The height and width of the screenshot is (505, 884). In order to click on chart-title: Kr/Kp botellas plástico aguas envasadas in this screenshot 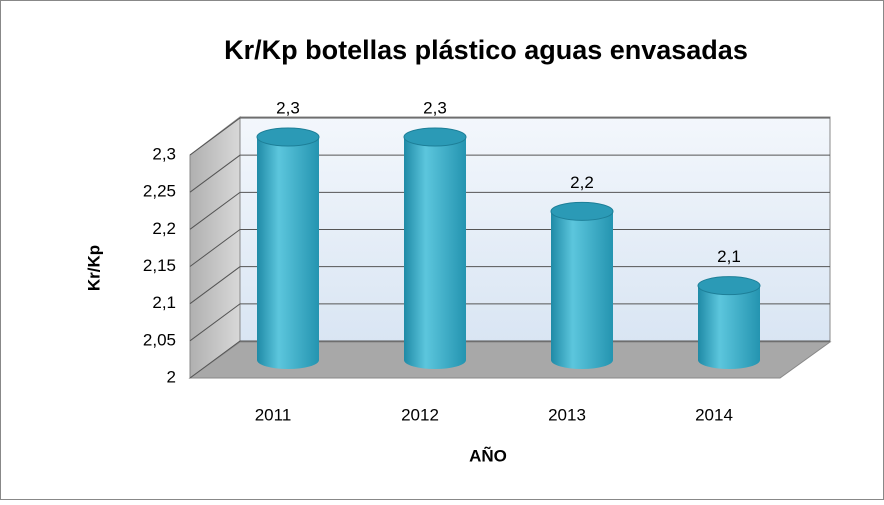, I will do `click(486, 50)`.